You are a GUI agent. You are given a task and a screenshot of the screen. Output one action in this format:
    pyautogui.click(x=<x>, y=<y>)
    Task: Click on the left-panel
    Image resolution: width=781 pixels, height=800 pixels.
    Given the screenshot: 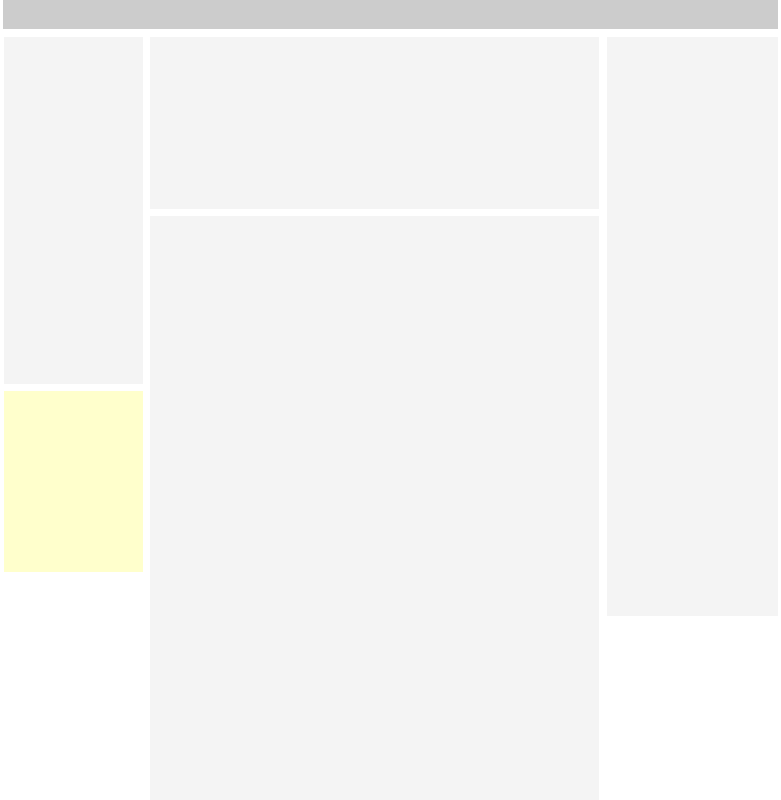 What is the action you would take?
    pyautogui.click(x=73, y=210)
    